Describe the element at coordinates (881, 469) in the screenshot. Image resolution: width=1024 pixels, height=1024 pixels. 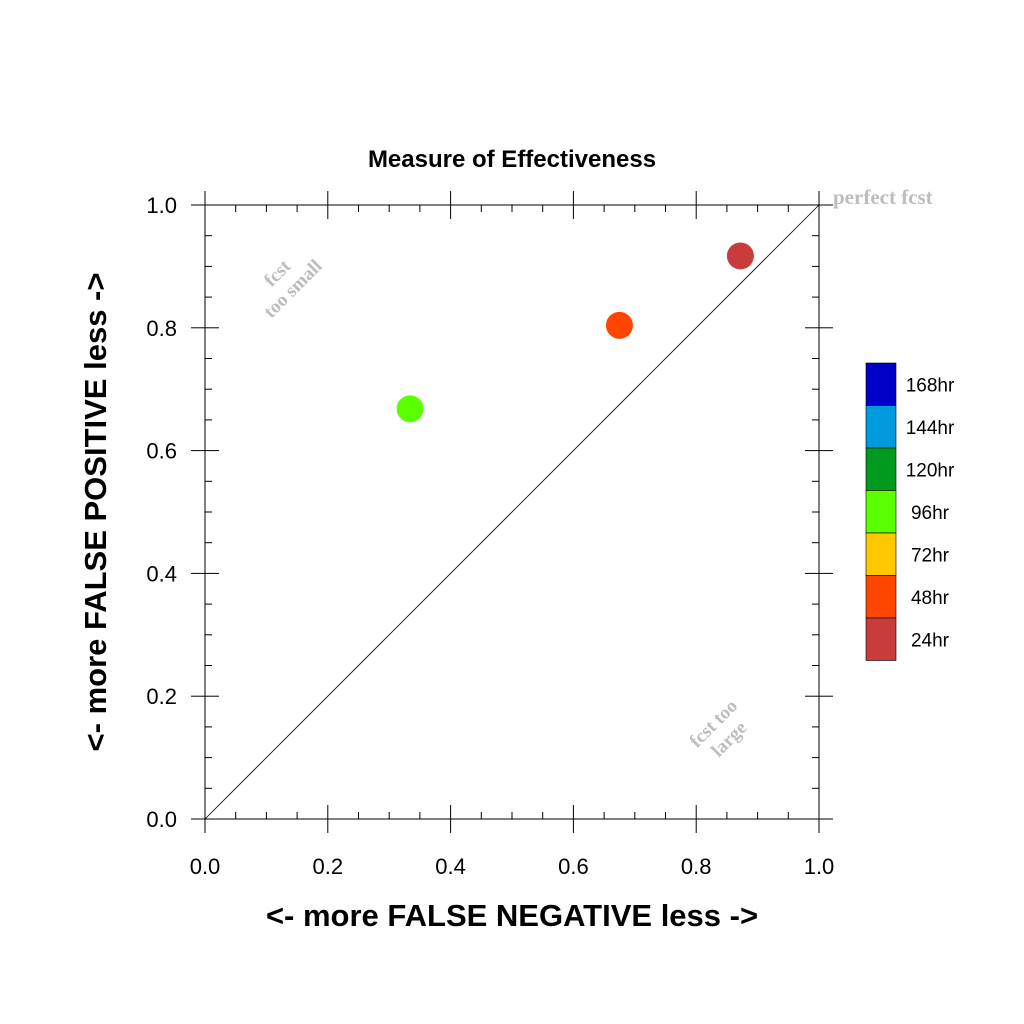
I see `legend-swatch-120hr` at that location.